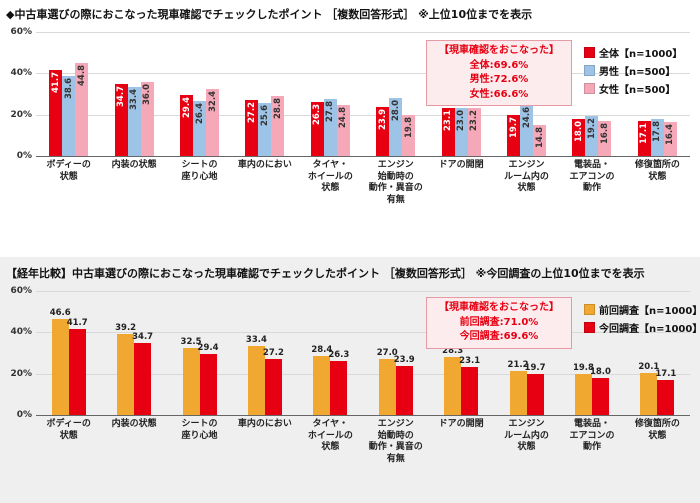 The height and width of the screenshot is (503, 700). What do you see at coordinates (499, 65) in the screenshot?
I see `note-line: 全体:69.6%` at bounding box center [499, 65].